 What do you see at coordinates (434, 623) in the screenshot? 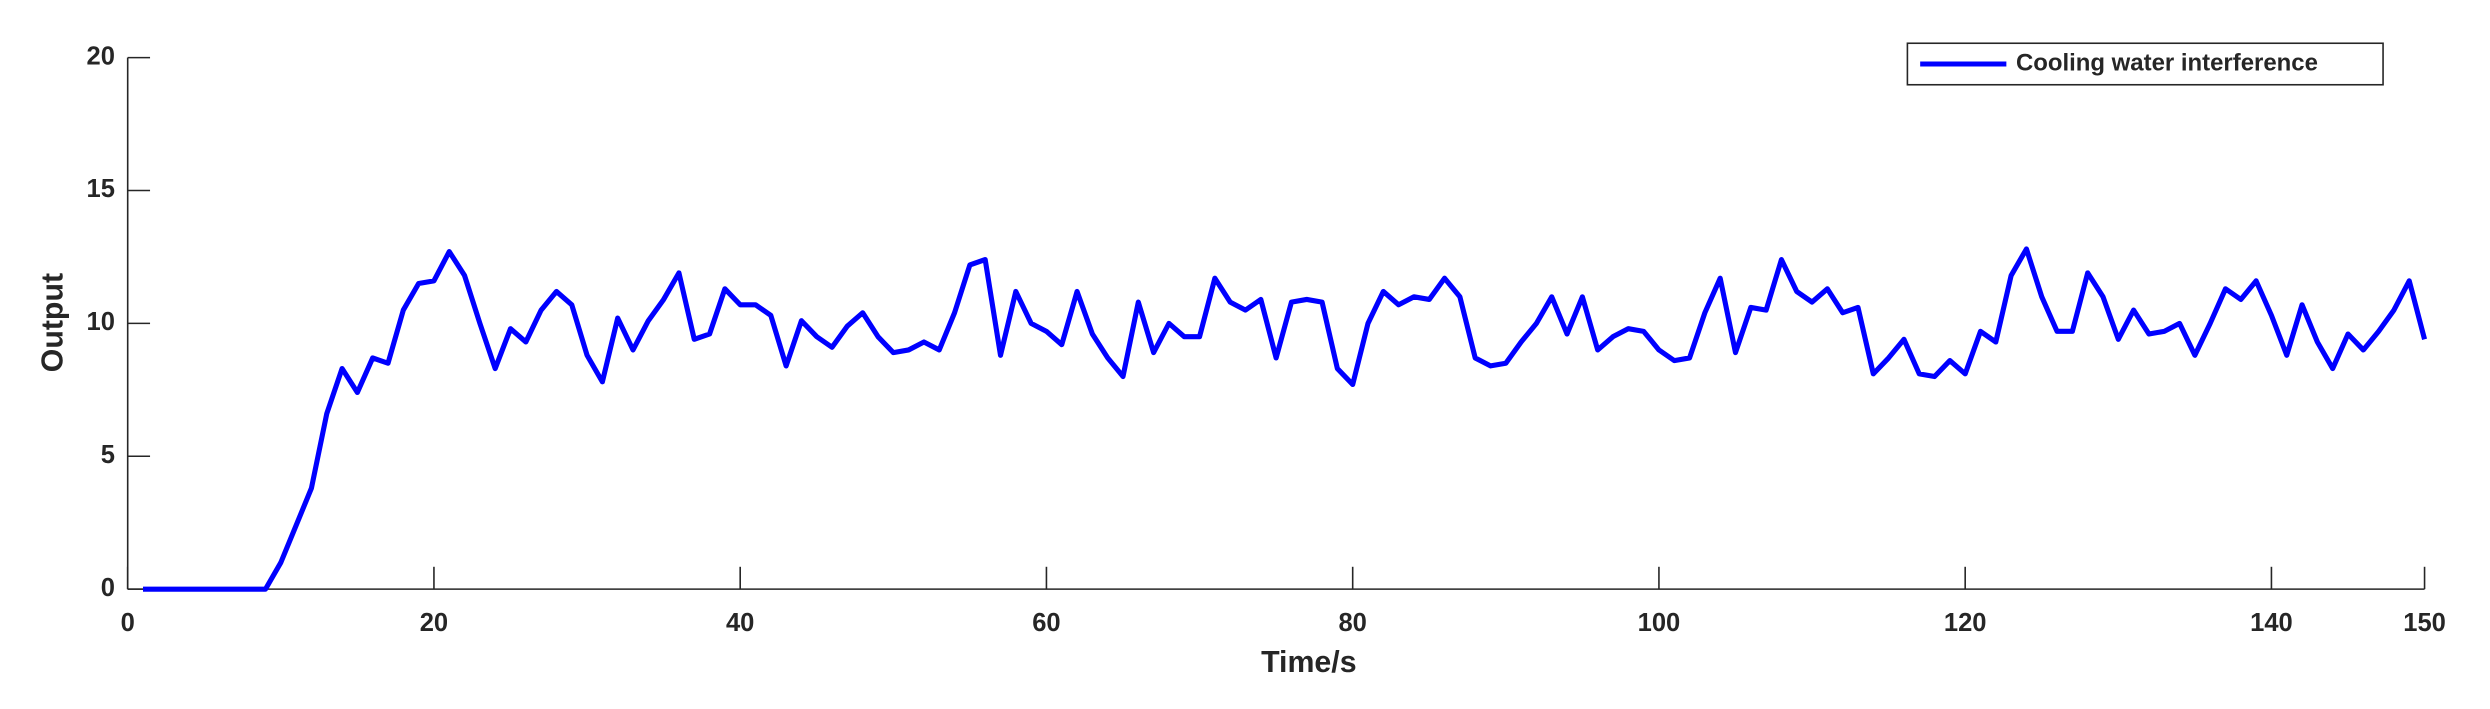
I see `x-tick-label: 20` at bounding box center [434, 623].